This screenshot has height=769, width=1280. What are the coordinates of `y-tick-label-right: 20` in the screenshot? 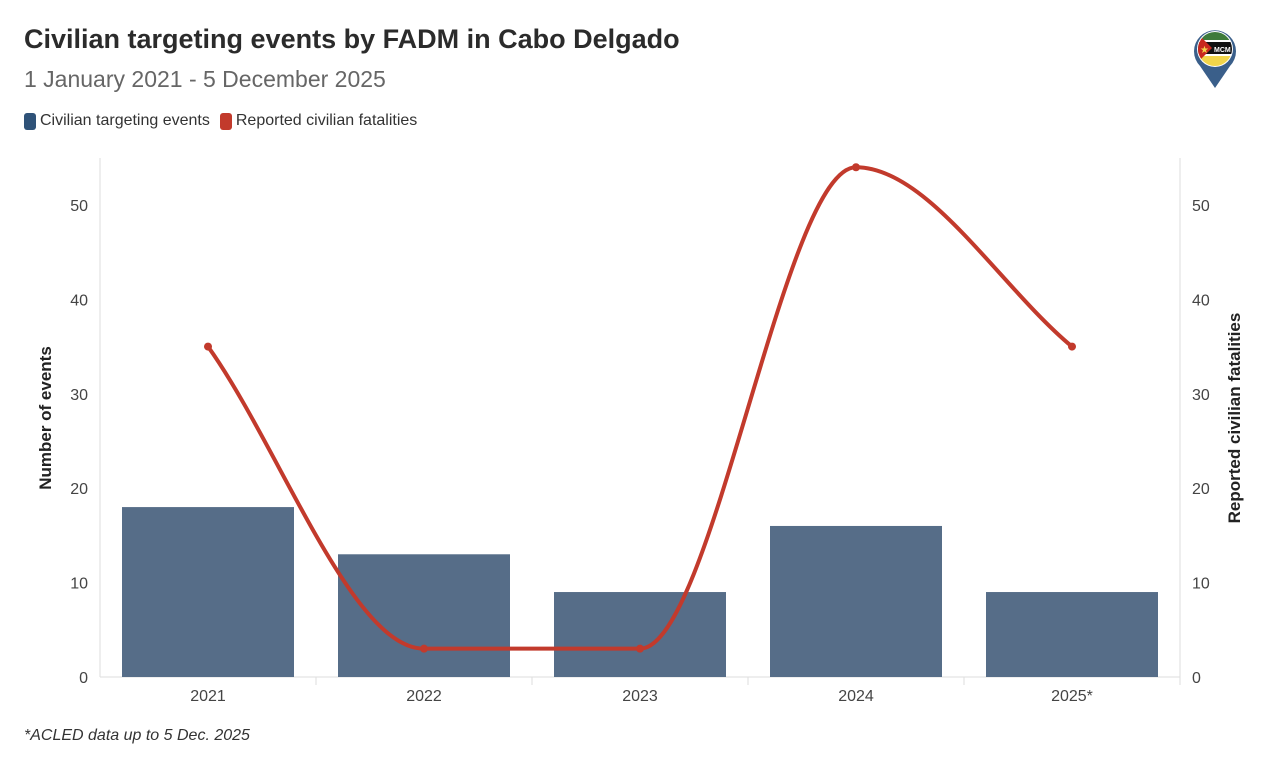 It's located at (1201, 489).